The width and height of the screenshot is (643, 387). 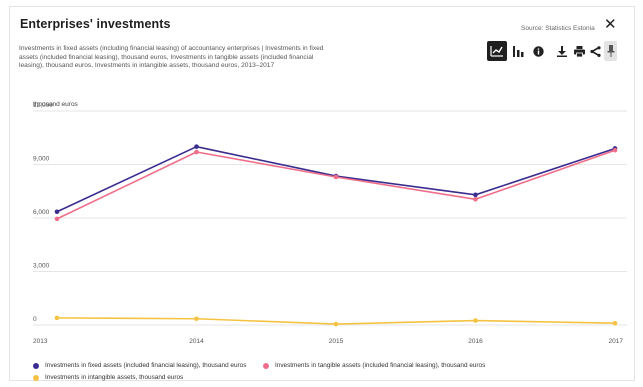 I want to click on x-tick-label: 2015, so click(x=336, y=341).